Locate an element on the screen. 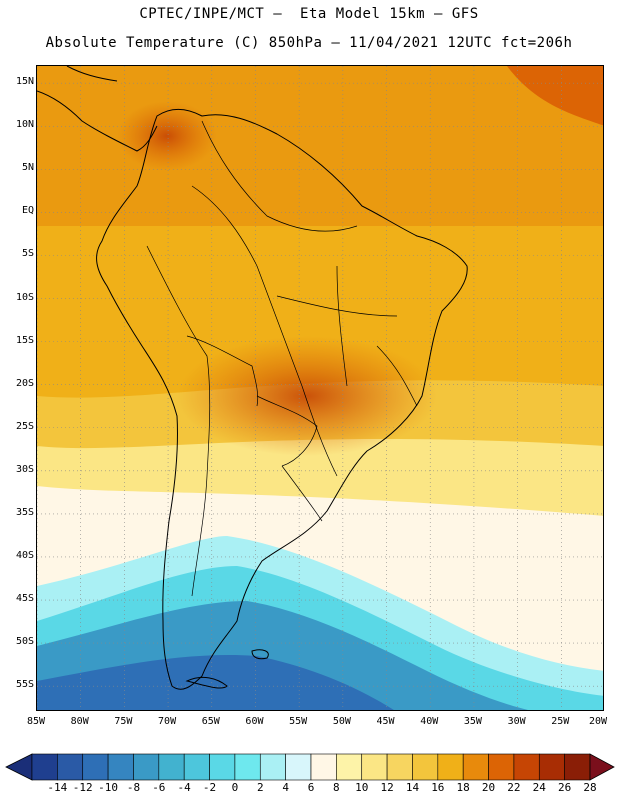 This screenshot has height=800, width=618. latitude-label: 10N is located at coordinates (24, 125).